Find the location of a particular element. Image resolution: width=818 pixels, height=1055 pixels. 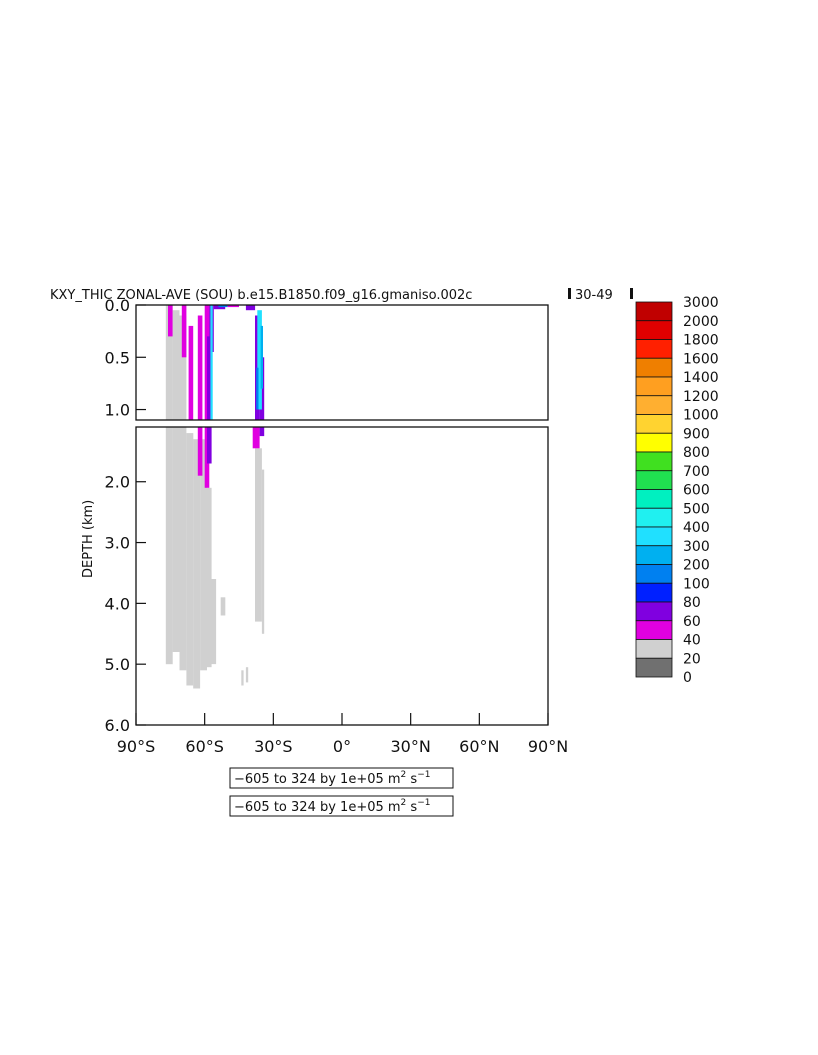

colorbar-label: 100 is located at coordinates (696, 584).